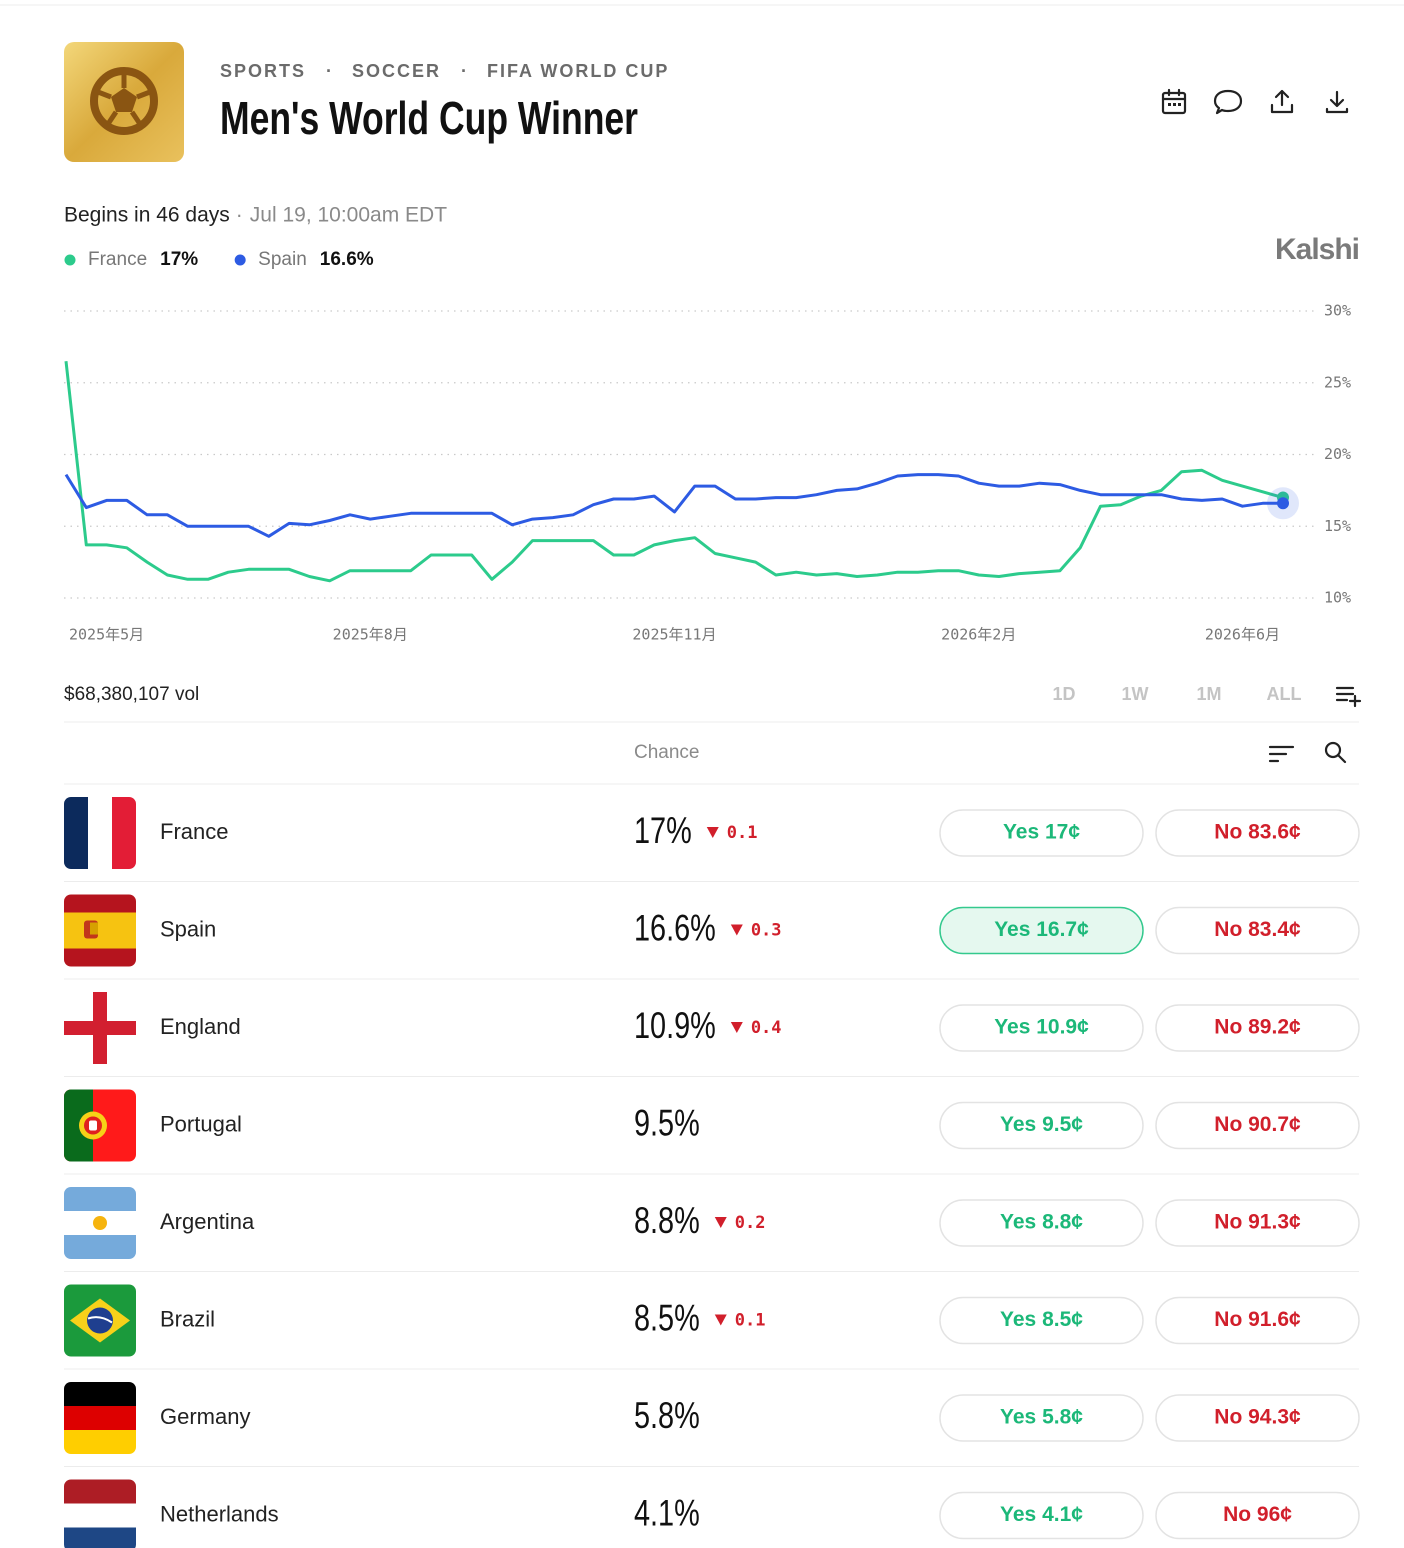  I want to click on market-row: France 17% 0.1 Yes 17¢ No 83.6¢, so click(712, 833).